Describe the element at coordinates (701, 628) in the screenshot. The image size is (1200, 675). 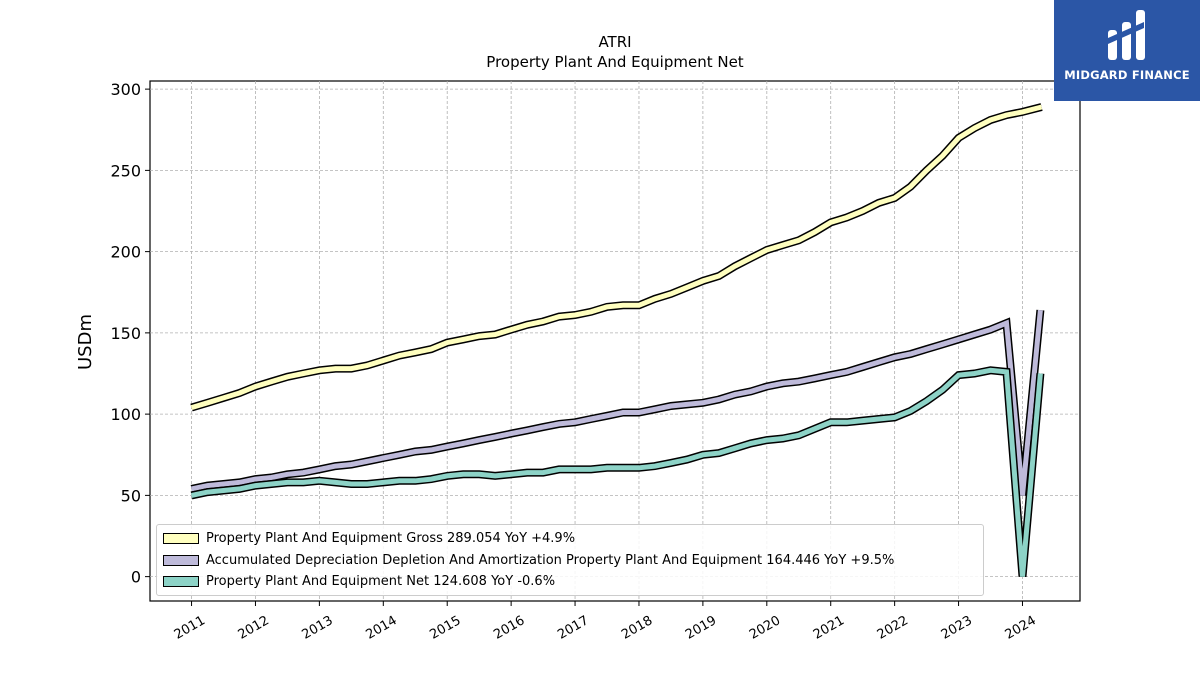
I see `x-tick-label: 2019` at that location.